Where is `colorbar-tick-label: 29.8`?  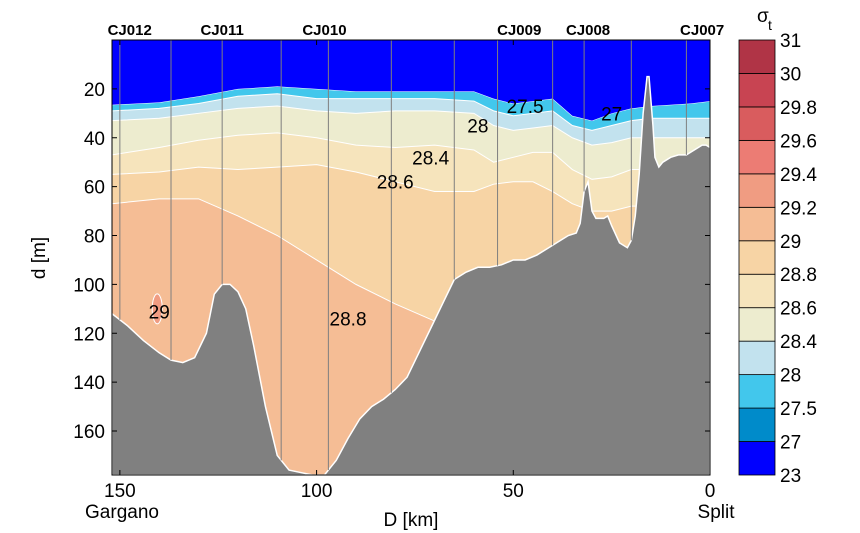 colorbar-tick-label: 29.8 is located at coordinates (798, 108).